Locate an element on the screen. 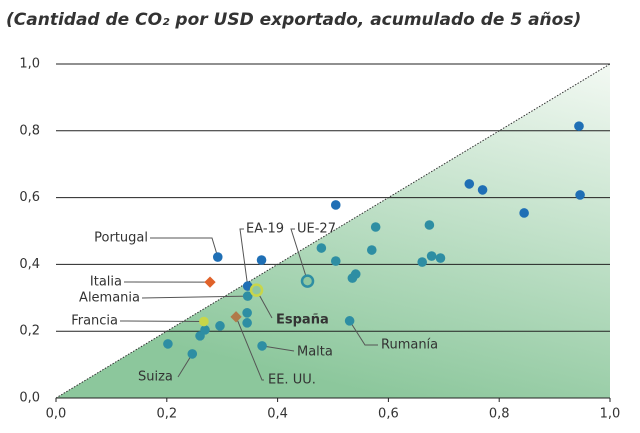 Image resolution: width=640 pixels, height=433 pixels. annotation-label: España is located at coordinates (302, 320).